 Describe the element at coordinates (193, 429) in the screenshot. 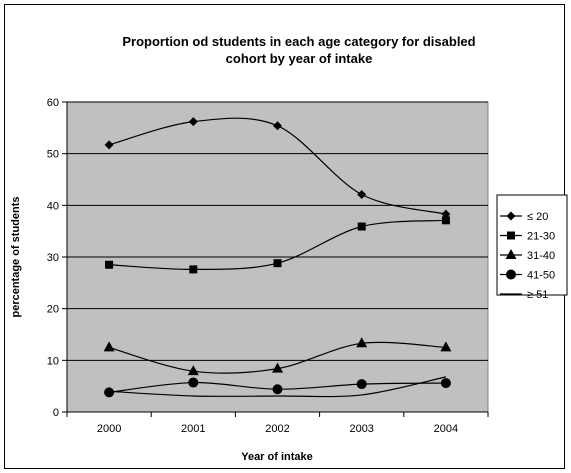

I see `x-tick-label: 2001` at that location.